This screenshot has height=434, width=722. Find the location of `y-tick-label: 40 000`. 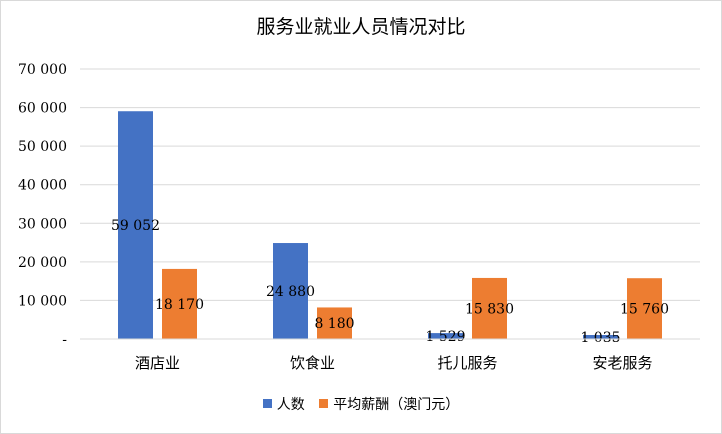

y-tick-label: 40 000 is located at coordinates (42, 186).